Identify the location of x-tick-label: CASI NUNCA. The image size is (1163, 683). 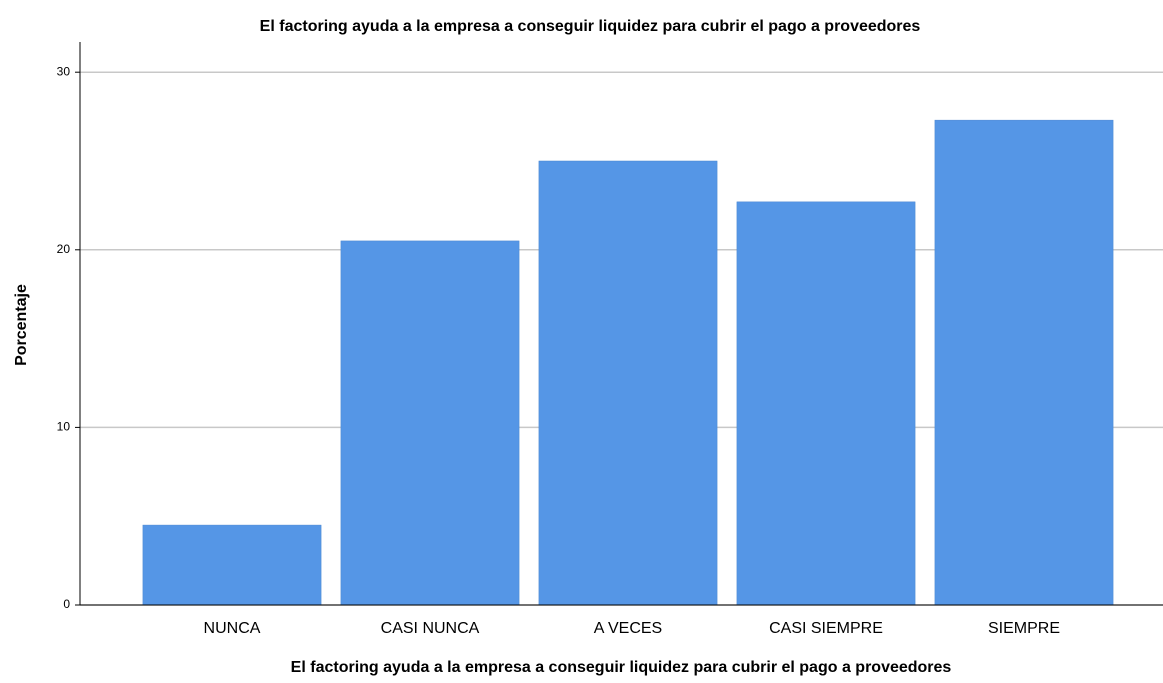
(430, 628).